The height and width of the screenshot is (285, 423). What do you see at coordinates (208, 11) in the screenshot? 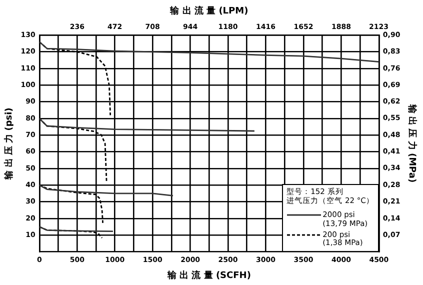
I see `x2-axis-title: 输 出 流 量 (LPM)` at bounding box center [208, 11].